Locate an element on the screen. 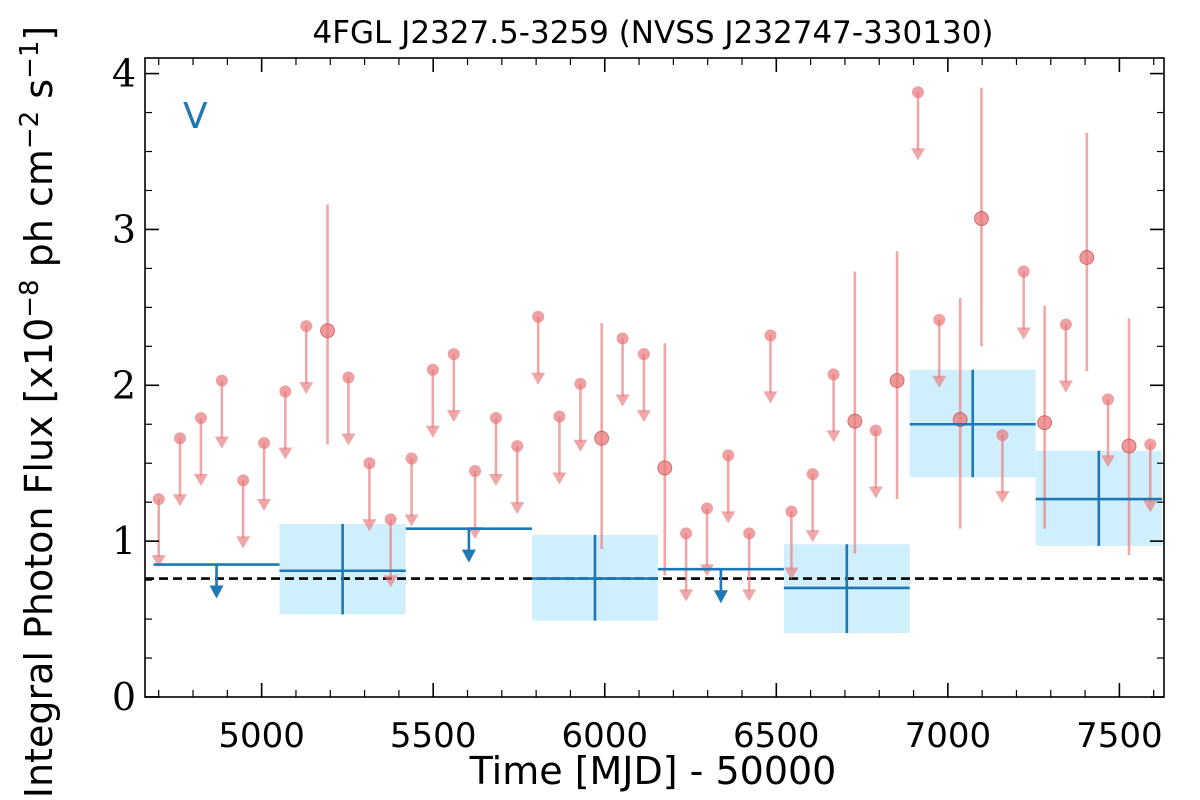  y-tick-label: 0 is located at coordinates (124, 697).